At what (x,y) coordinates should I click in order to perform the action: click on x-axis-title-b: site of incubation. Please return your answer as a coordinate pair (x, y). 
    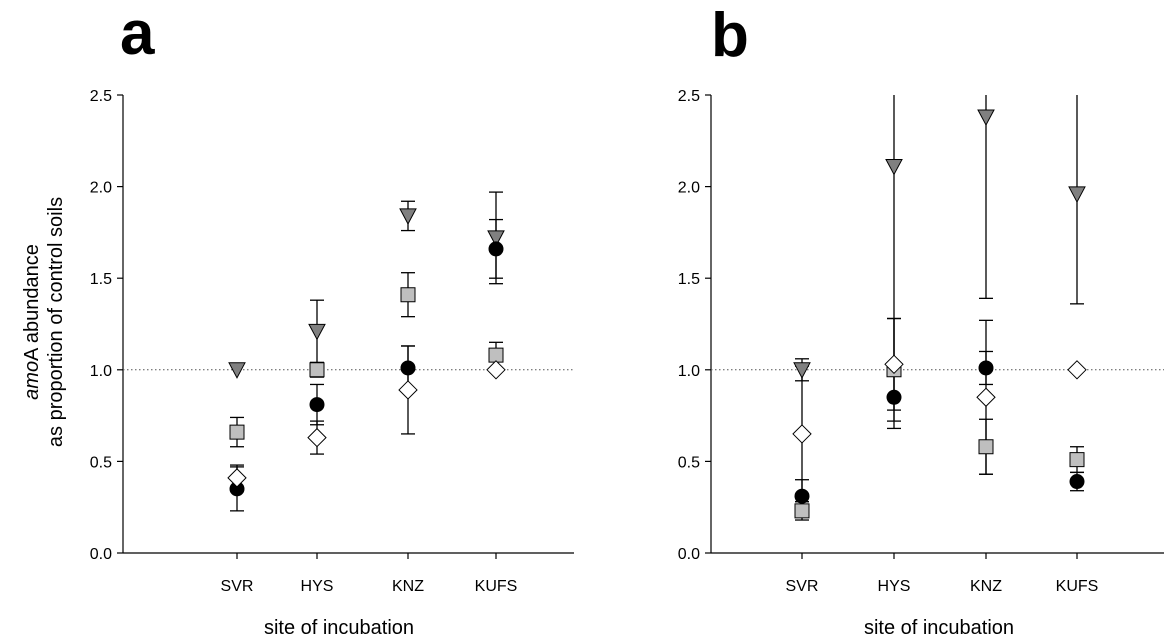
    Looking at the image, I should click on (939, 628).